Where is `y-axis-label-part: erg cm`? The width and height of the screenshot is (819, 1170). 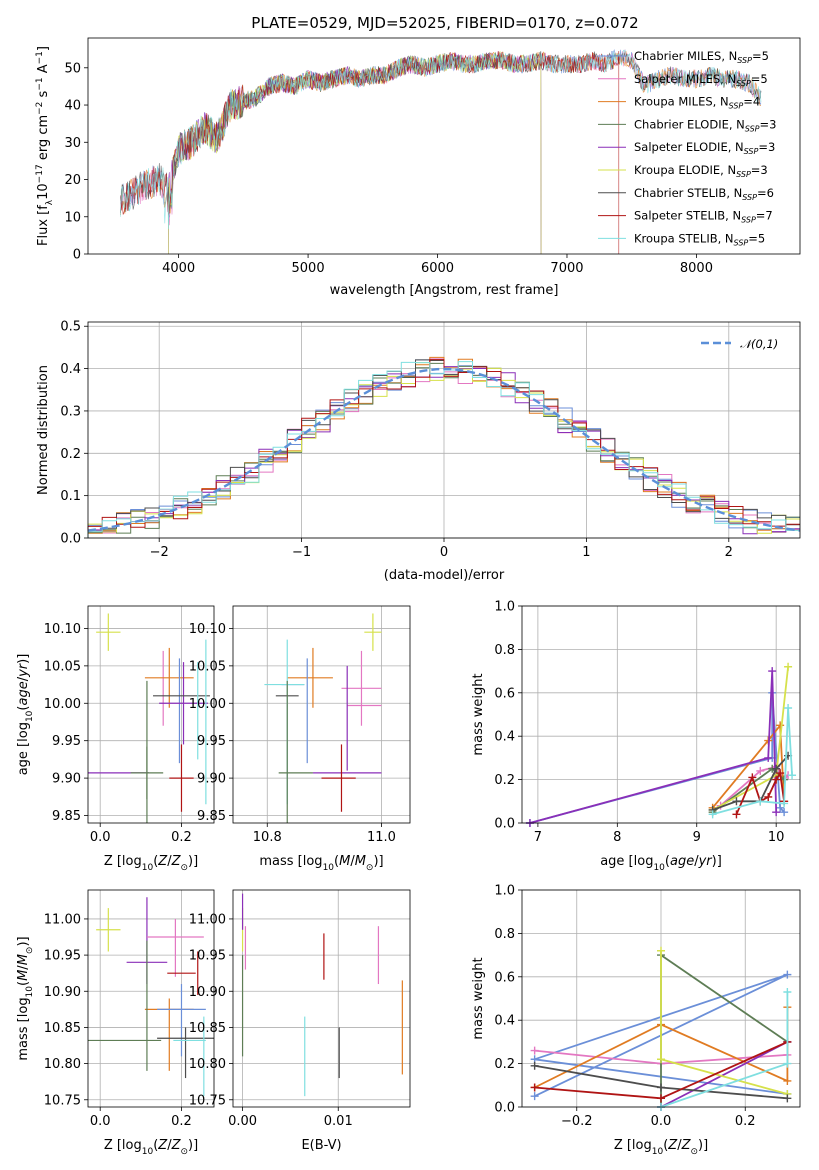 y-axis-label-part: erg cm is located at coordinates (43, 139).